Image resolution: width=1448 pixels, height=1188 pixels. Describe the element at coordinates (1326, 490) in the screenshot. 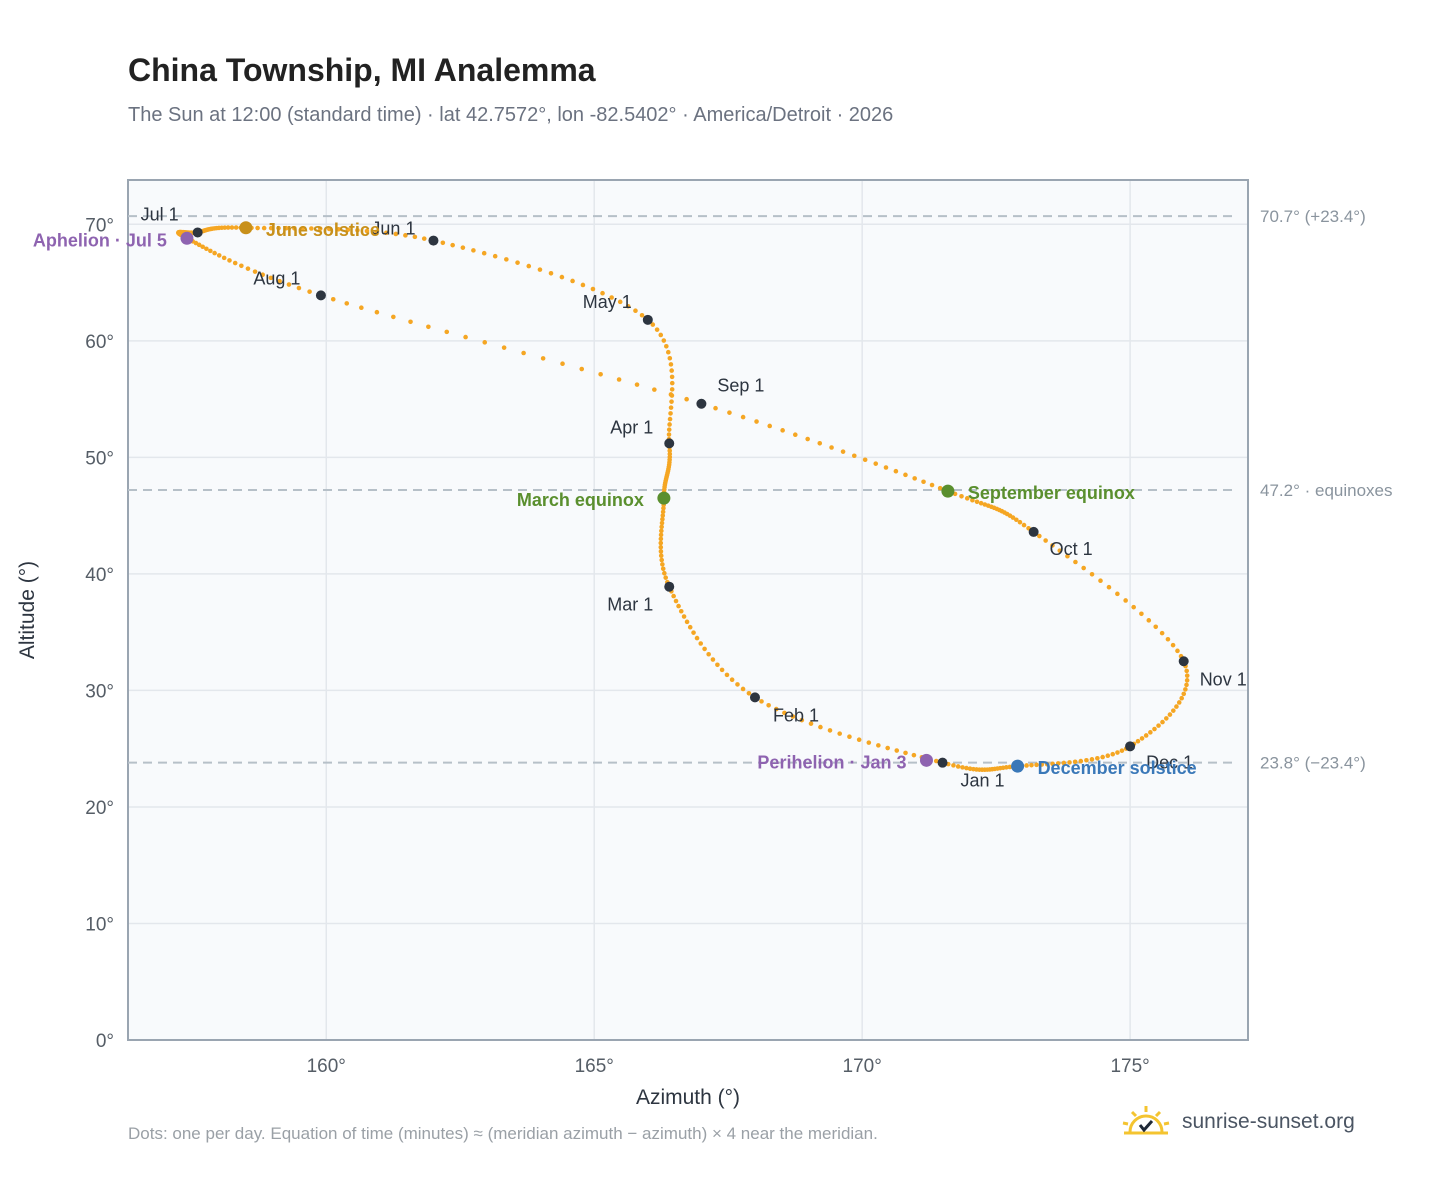

I see `reference-line-label: 47.2° · equinoxes` at that location.